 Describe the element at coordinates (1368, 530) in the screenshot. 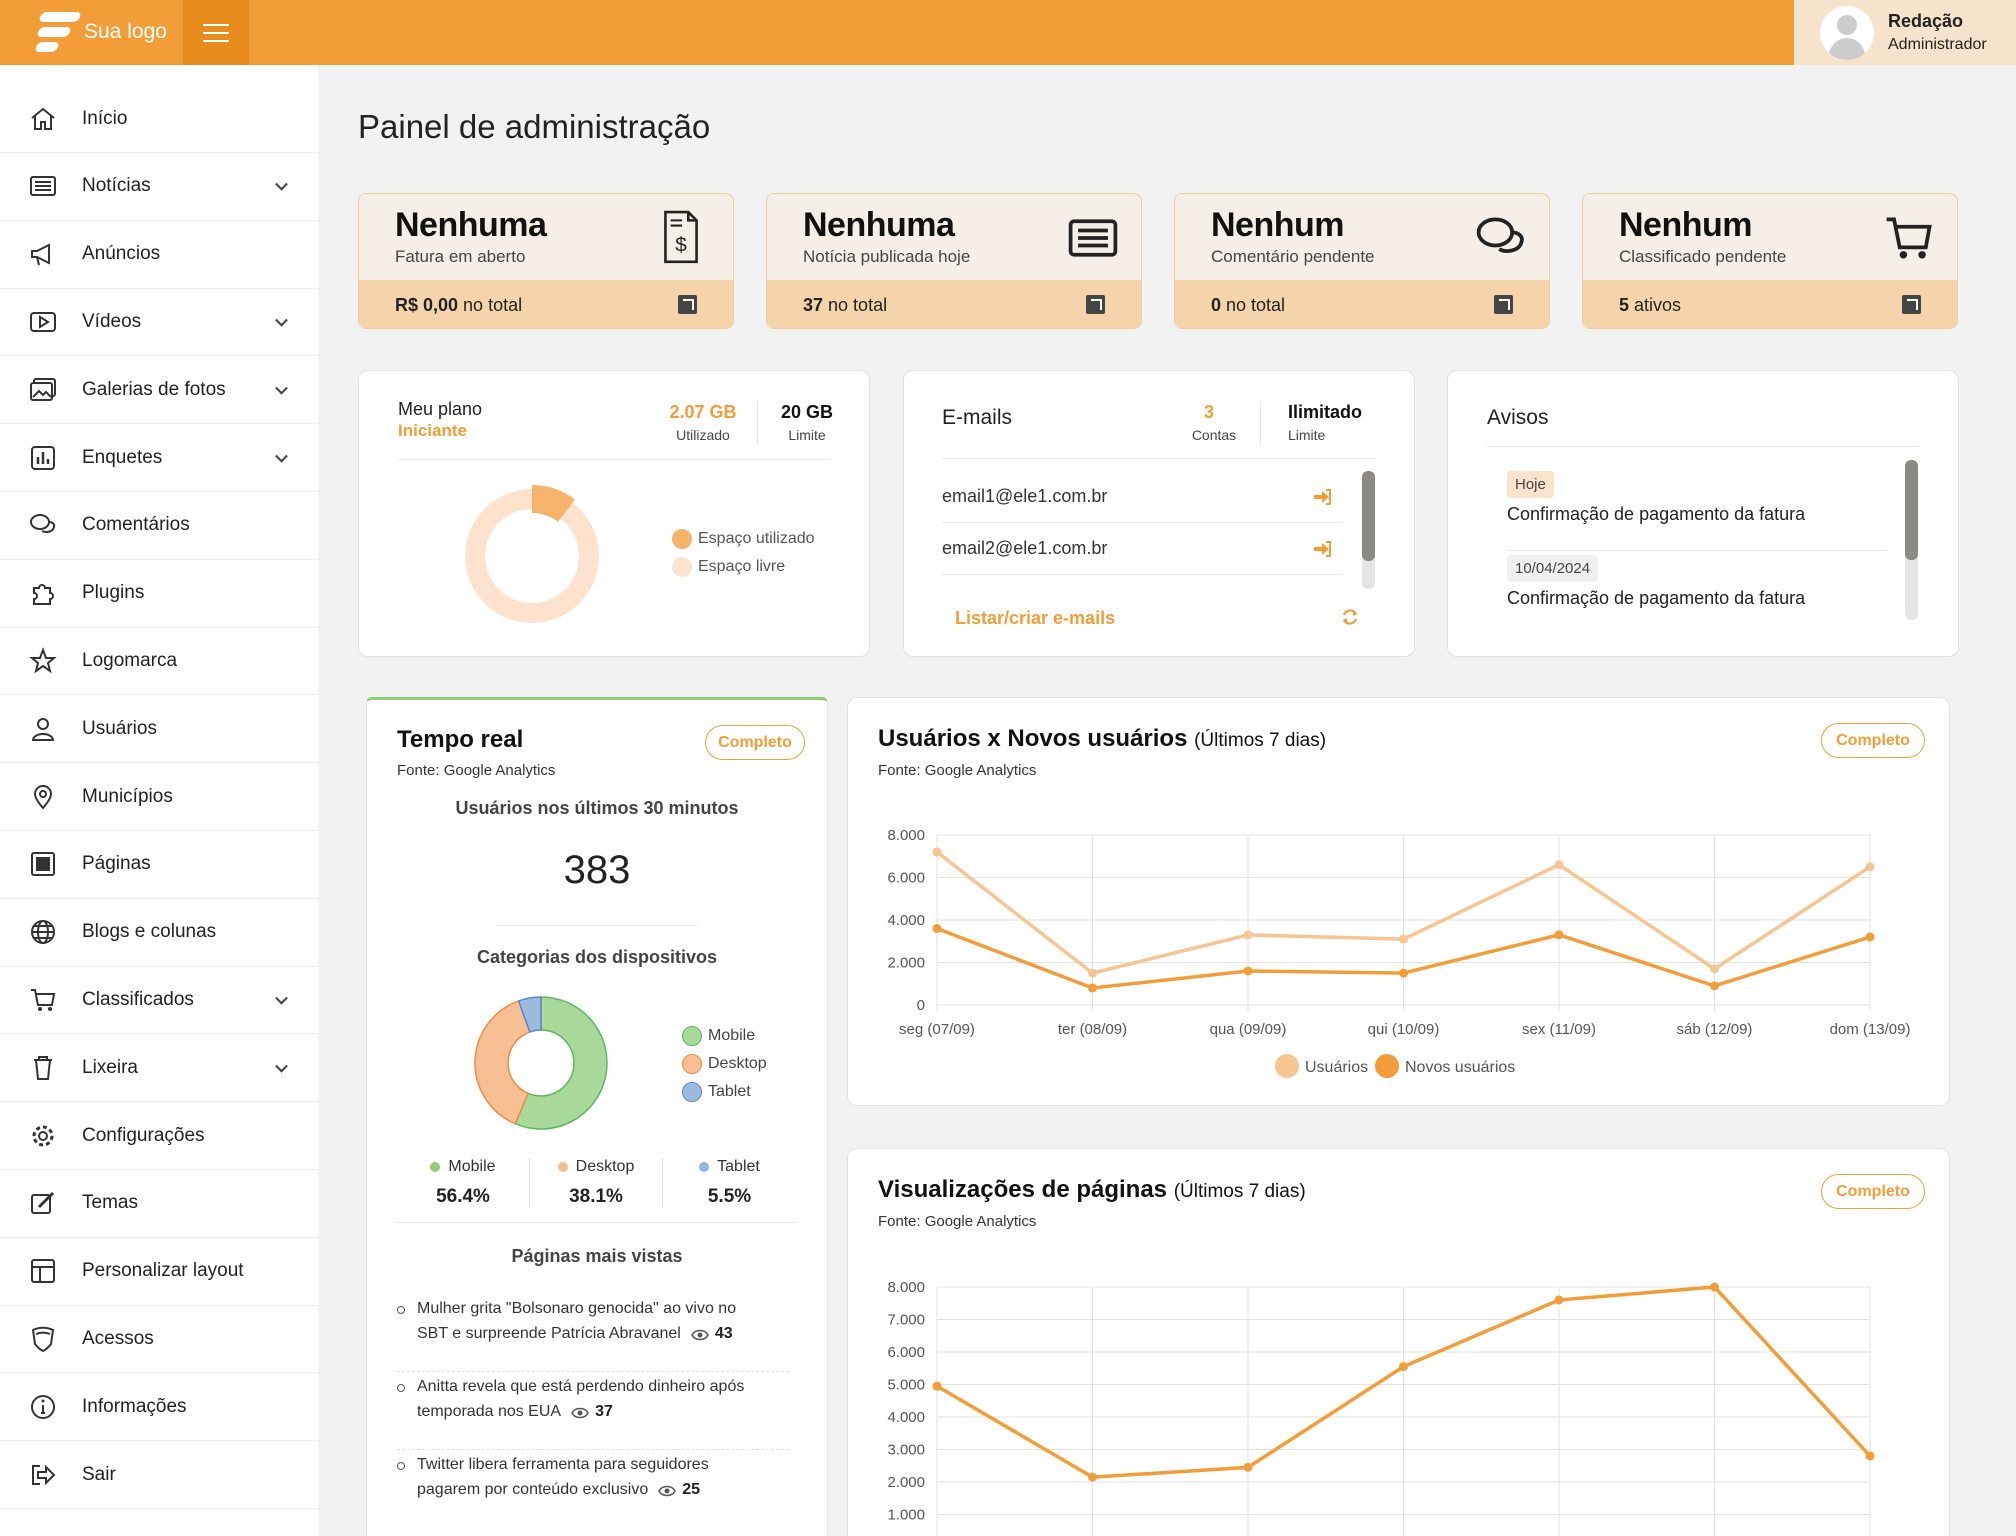

I see `emails-scrollbar` at that location.